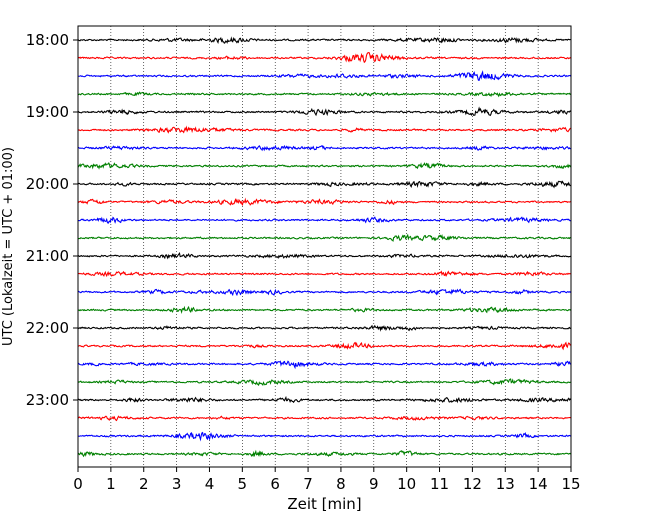  I want to click on x-axis-label: Zeit [min], so click(324, 504).